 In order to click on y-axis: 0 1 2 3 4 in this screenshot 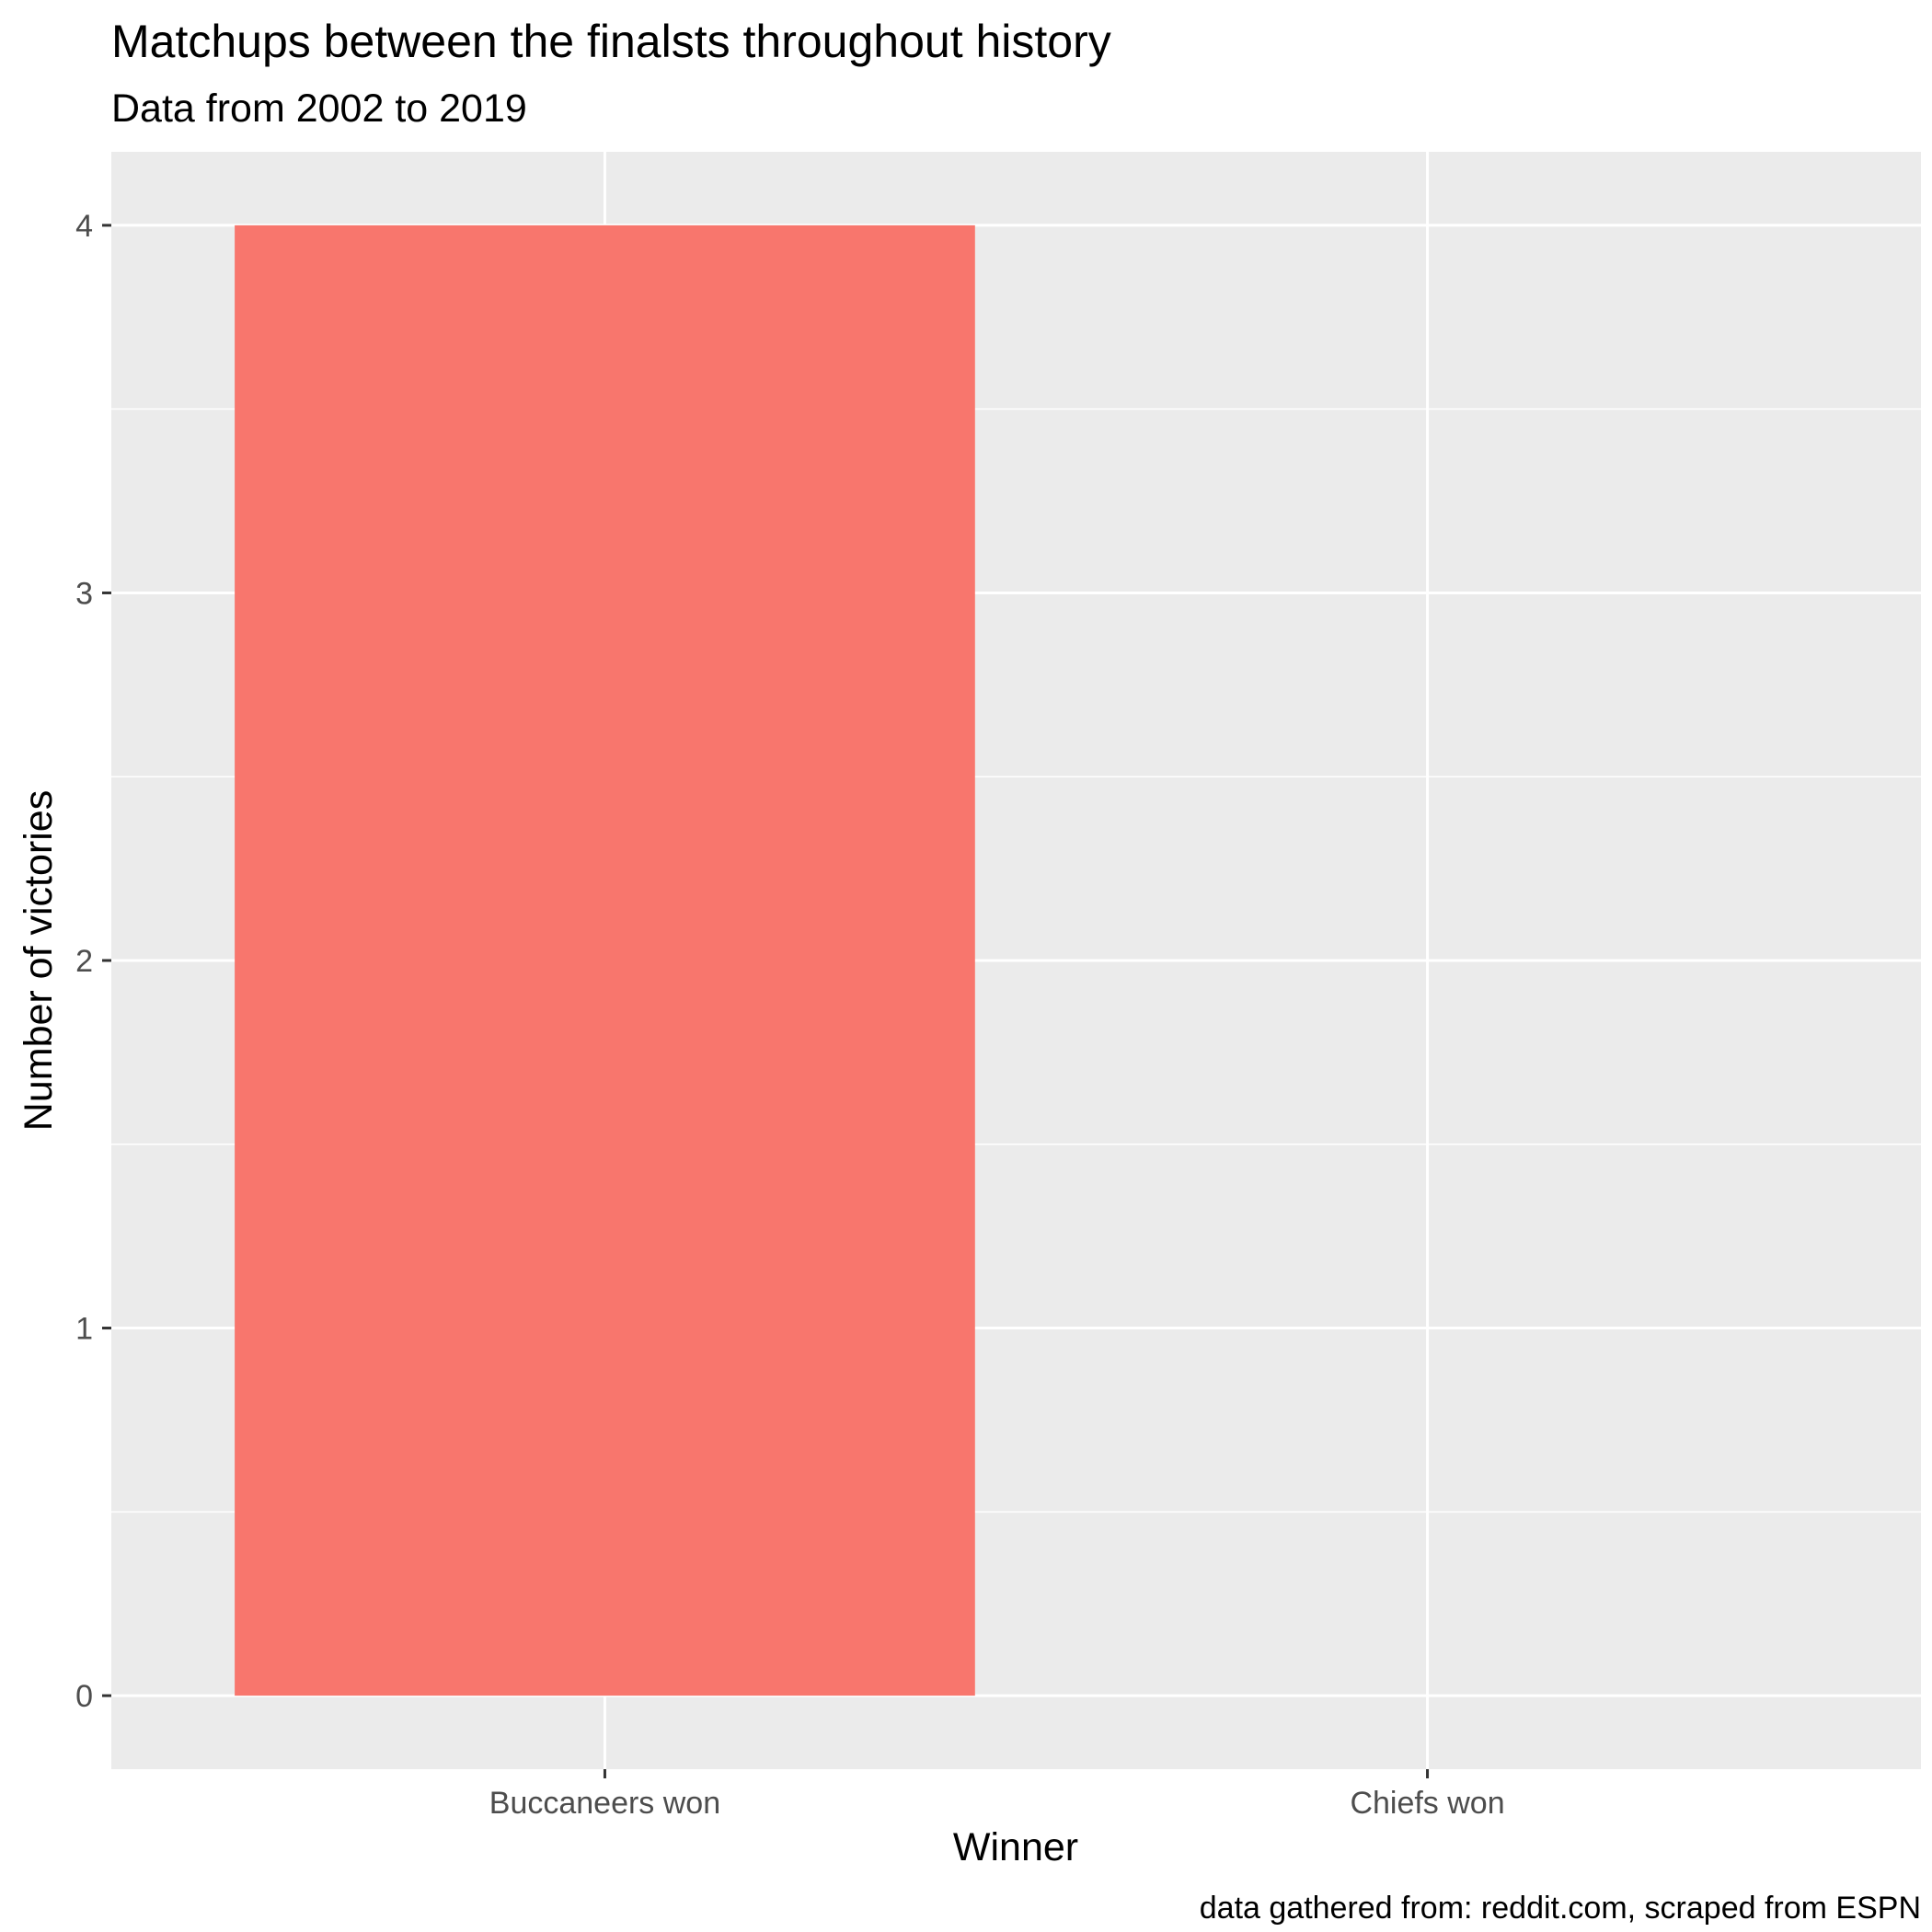, I will do `click(93, 961)`.